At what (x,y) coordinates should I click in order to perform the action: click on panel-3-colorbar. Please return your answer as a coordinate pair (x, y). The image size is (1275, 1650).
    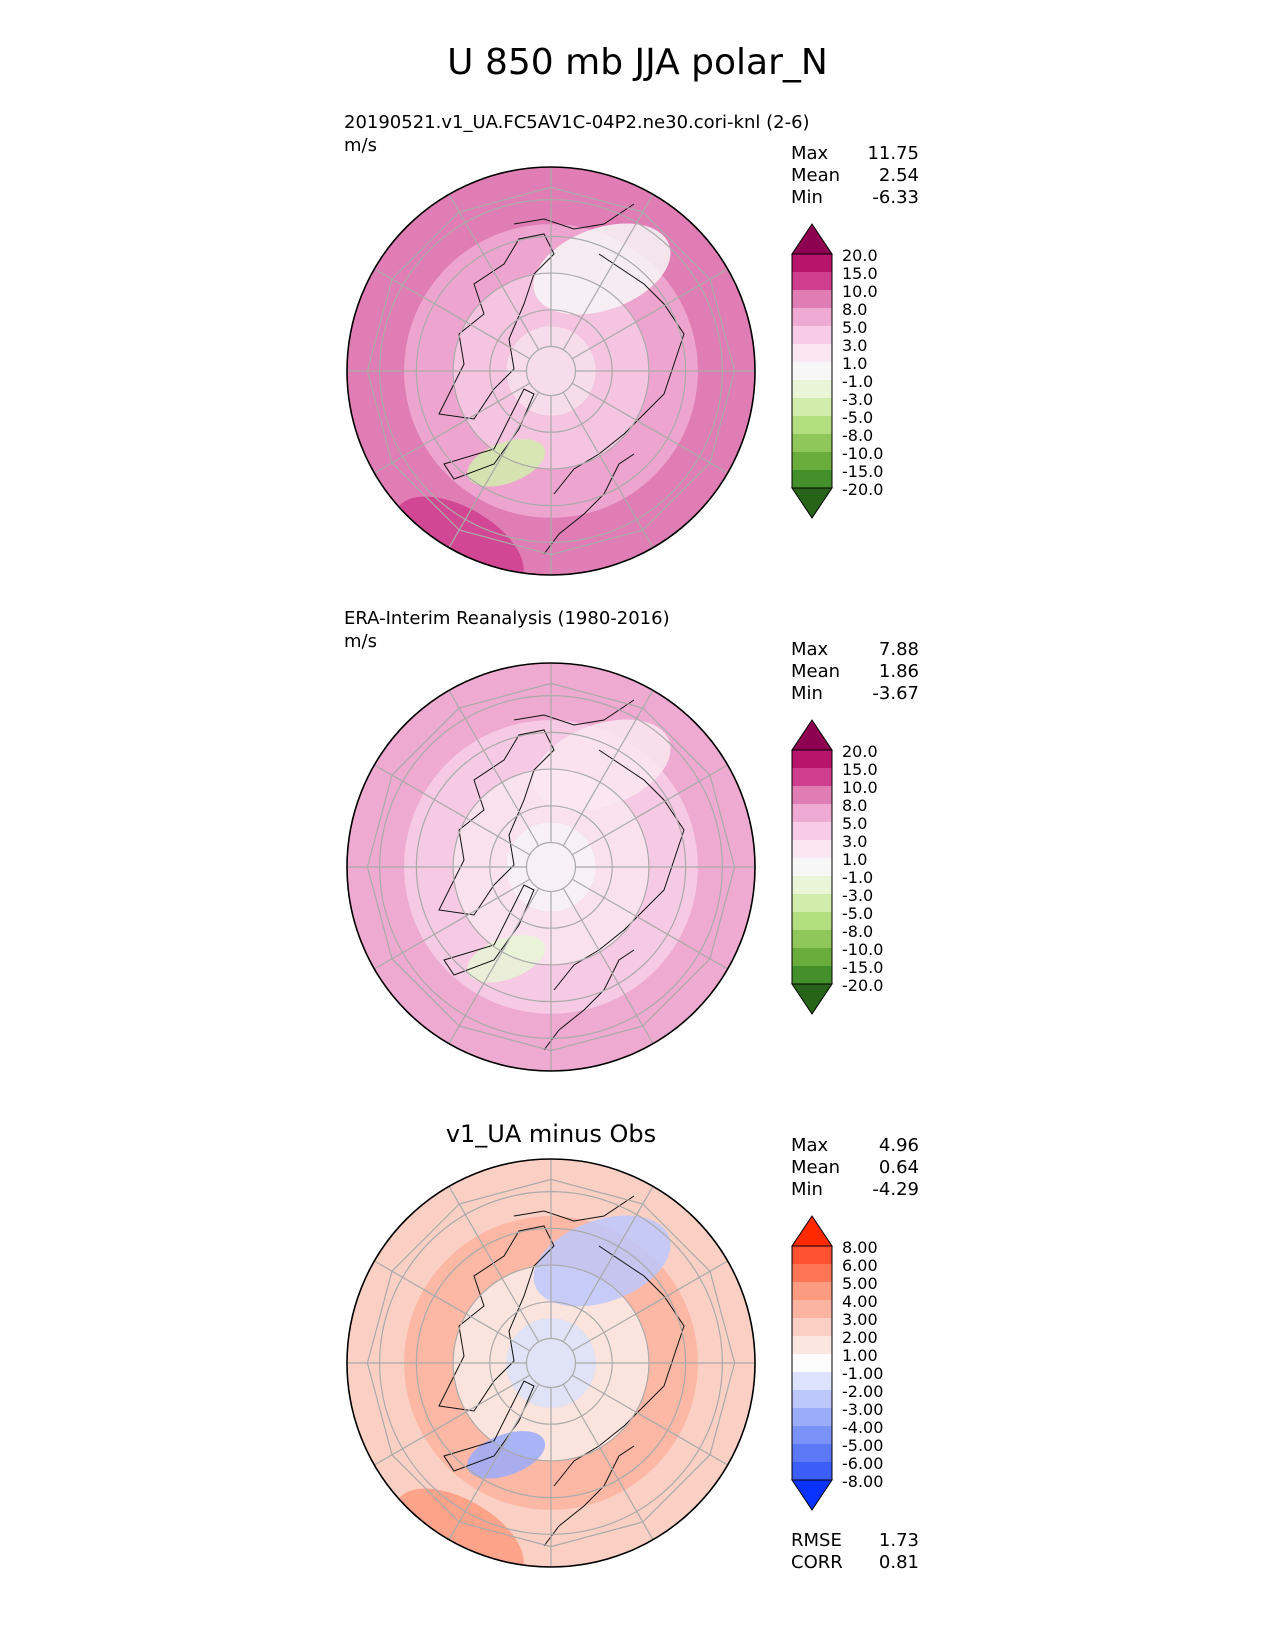
    Looking at the image, I should click on (812, 1363).